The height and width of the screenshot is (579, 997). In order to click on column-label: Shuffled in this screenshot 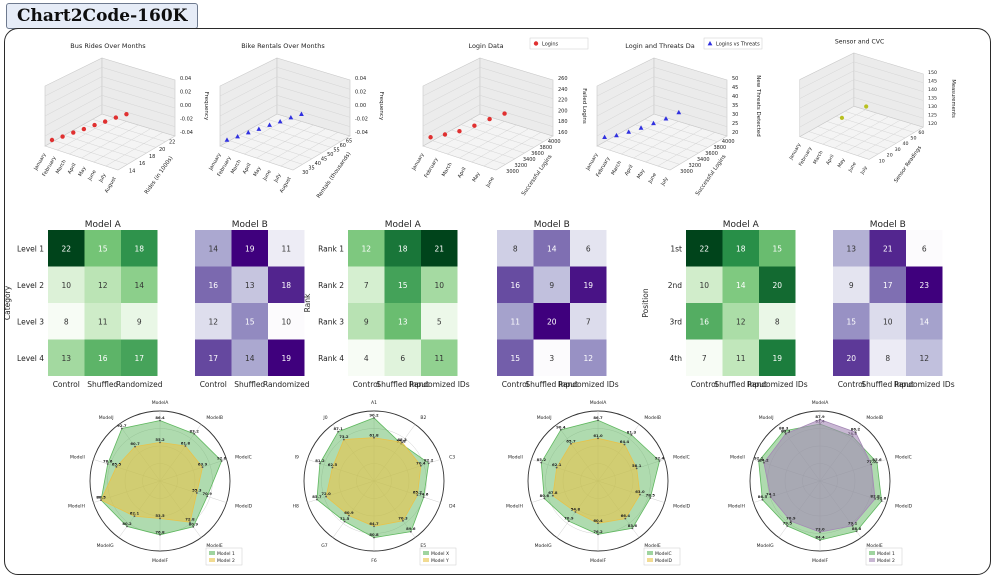, I will do `click(102, 384)`.